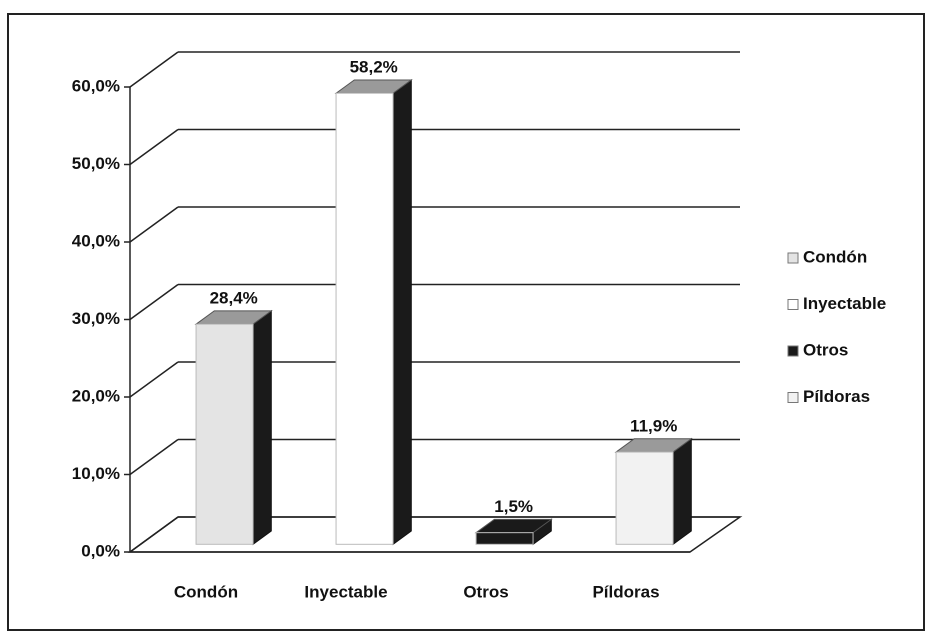 This screenshot has width=931, height=641. Describe the element at coordinates (206, 591) in the screenshot. I see `x-tick-label: Condón` at that location.